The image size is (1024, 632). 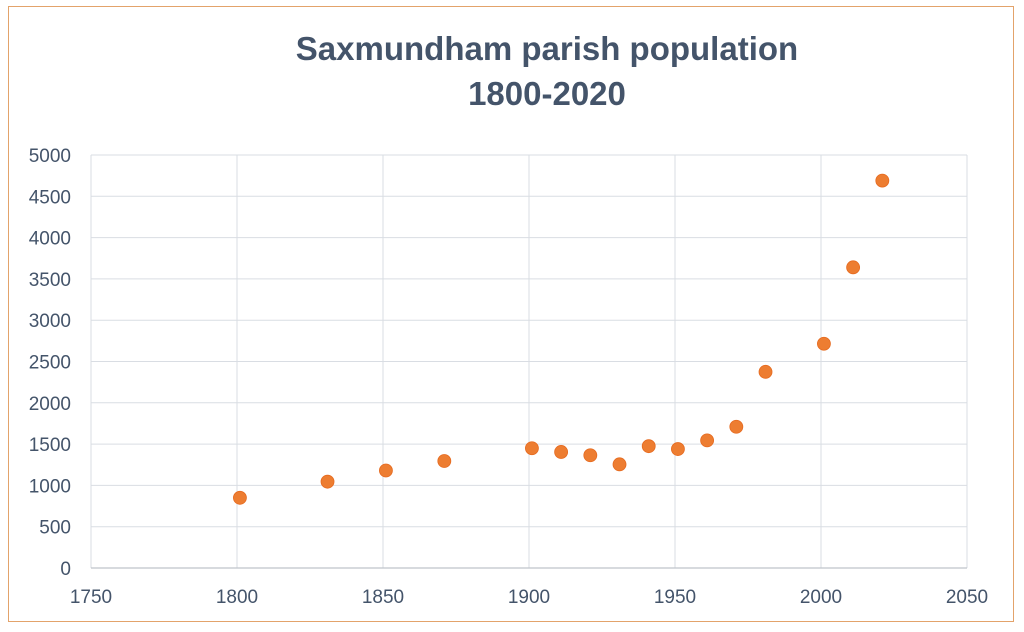 What do you see at coordinates (512, 71) in the screenshot?
I see `chart-title: Saxmundham parish population 1800-2020` at bounding box center [512, 71].